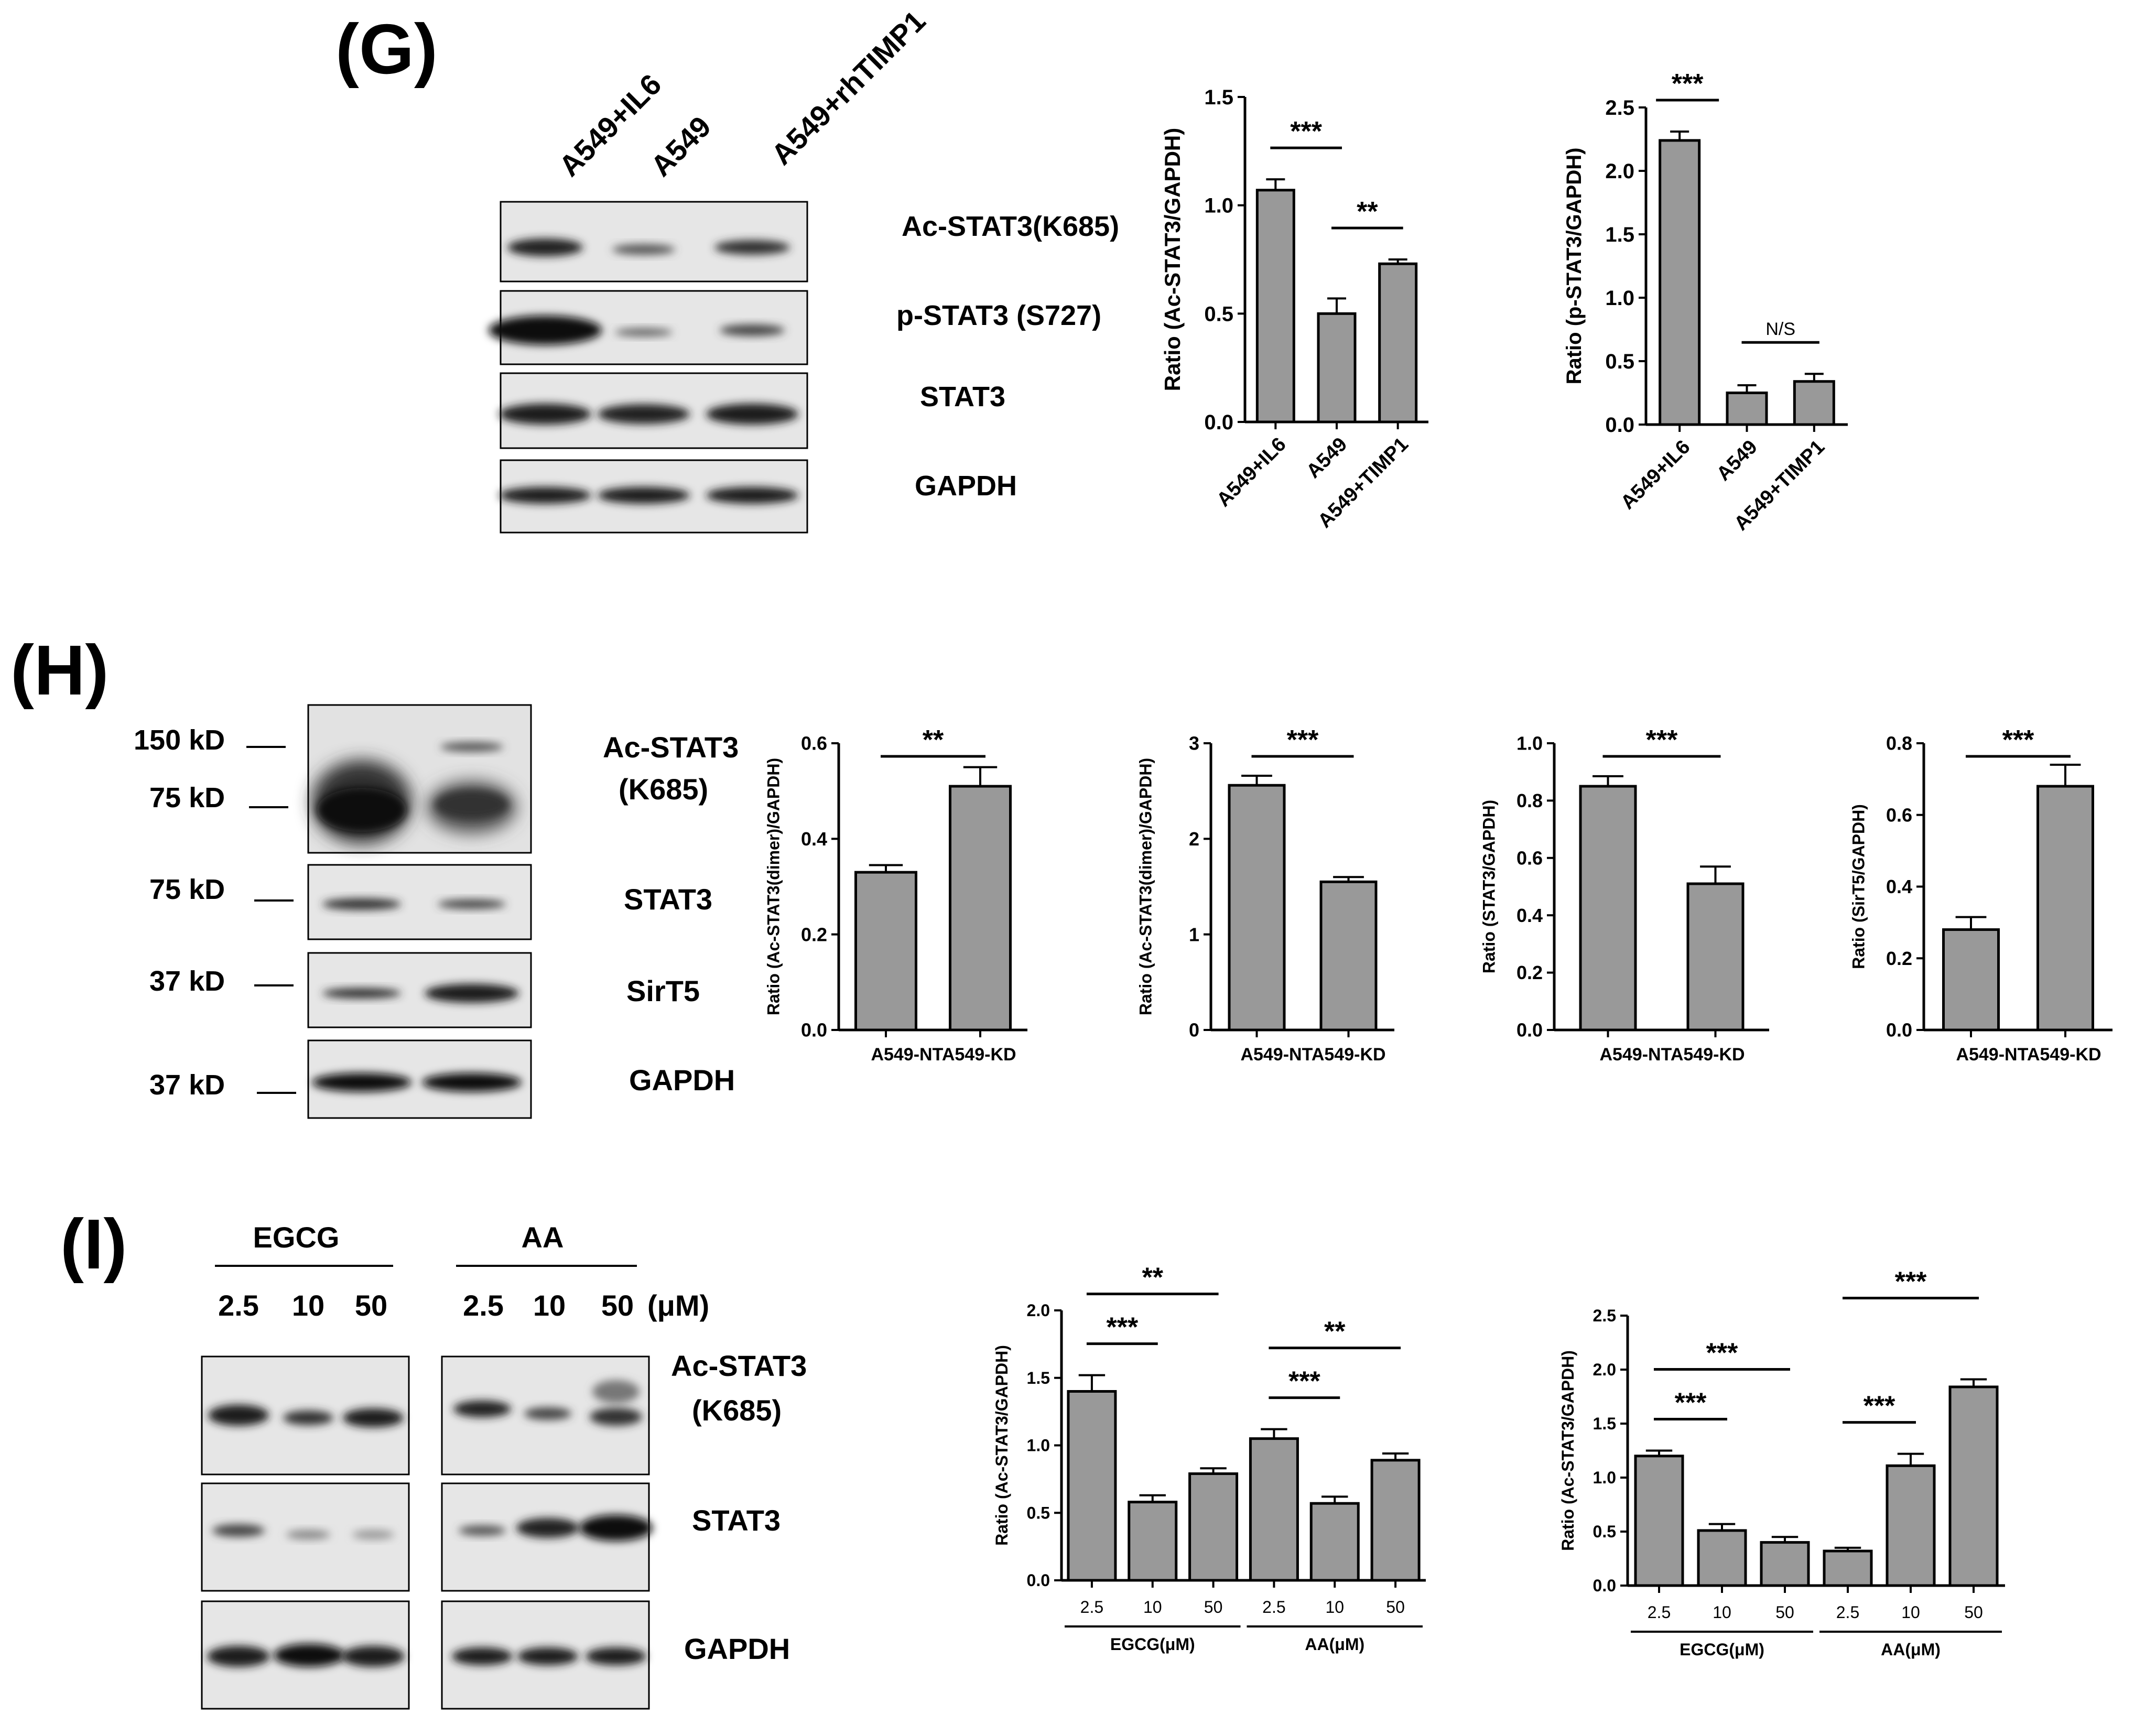 Image resolution: width=2145 pixels, height=1736 pixels. What do you see at coordinates (1194, 839) in the screenshot?
I see `y-tick-label: 2` at bounding box center [1194, 839].